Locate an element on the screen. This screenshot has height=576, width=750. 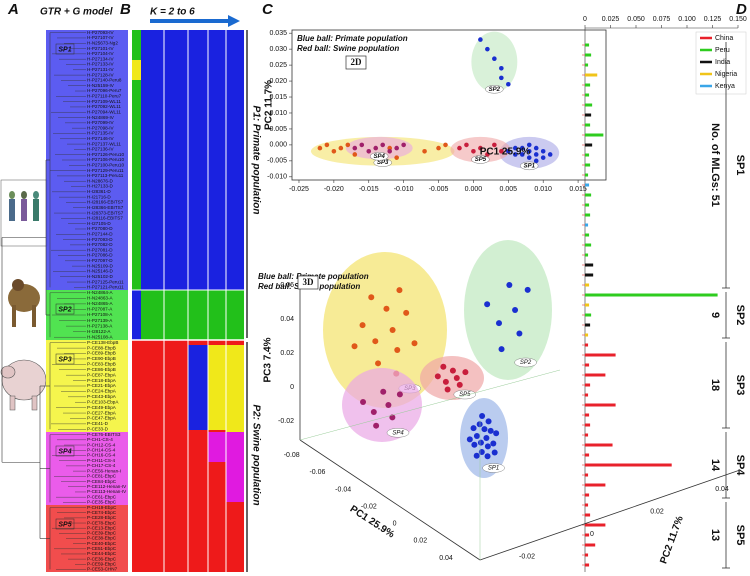
leaf-label: P-CE59-EbpC is located at coordinates (102, 563).